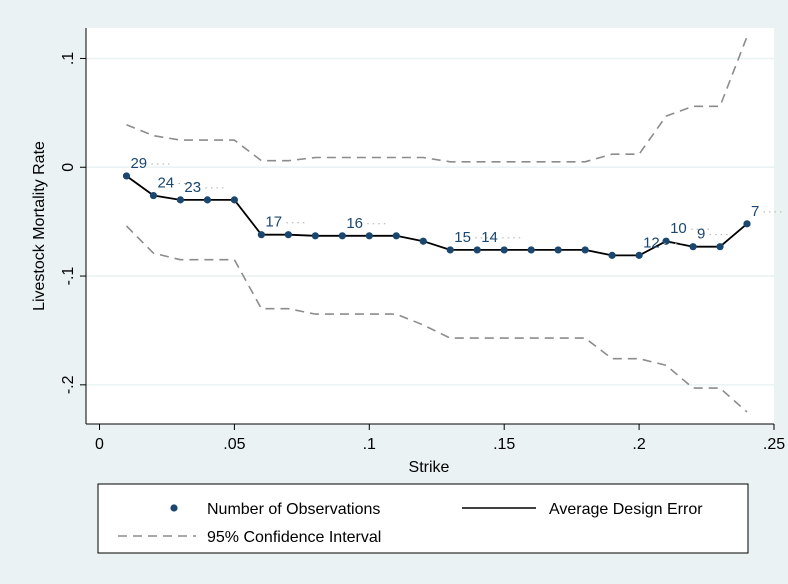 This screenshot has width=788, height=584. I want to click on x-tick-label: .05, so click(234, 444).